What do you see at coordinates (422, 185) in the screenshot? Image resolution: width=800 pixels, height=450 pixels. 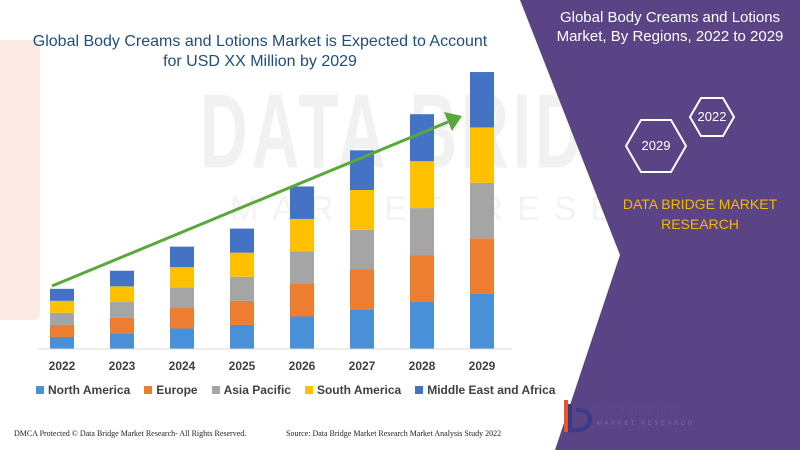 I see `bar-2028-south-america` at bounding box center [422, 185].